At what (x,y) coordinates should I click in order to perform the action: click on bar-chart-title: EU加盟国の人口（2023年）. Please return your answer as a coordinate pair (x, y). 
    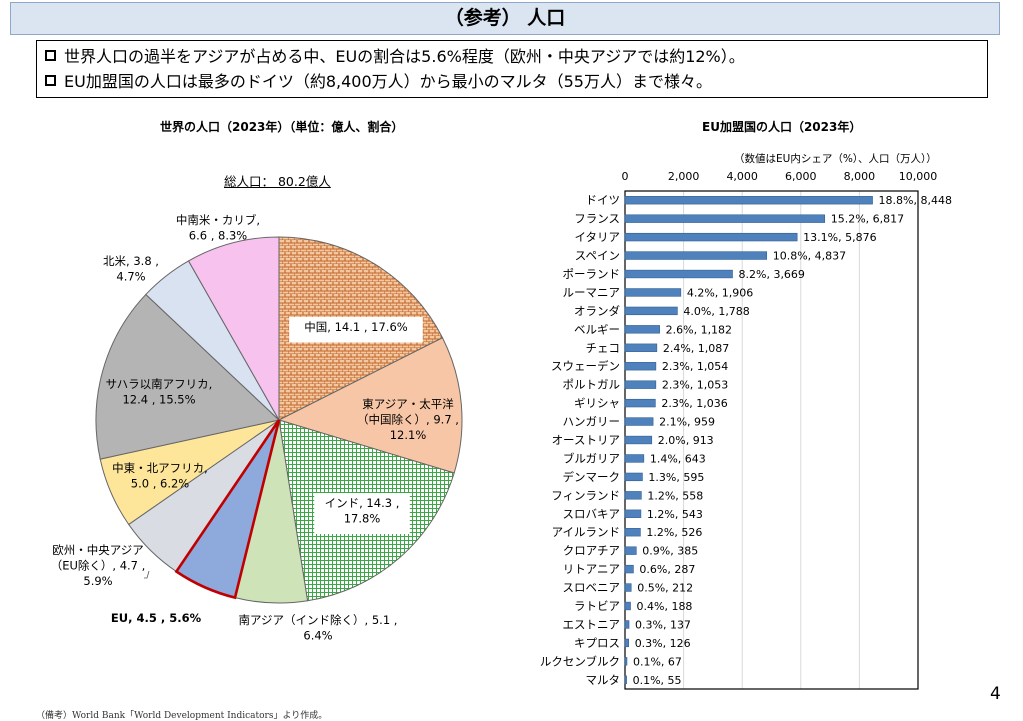
    Looking at the image, I should click on (782, 127).